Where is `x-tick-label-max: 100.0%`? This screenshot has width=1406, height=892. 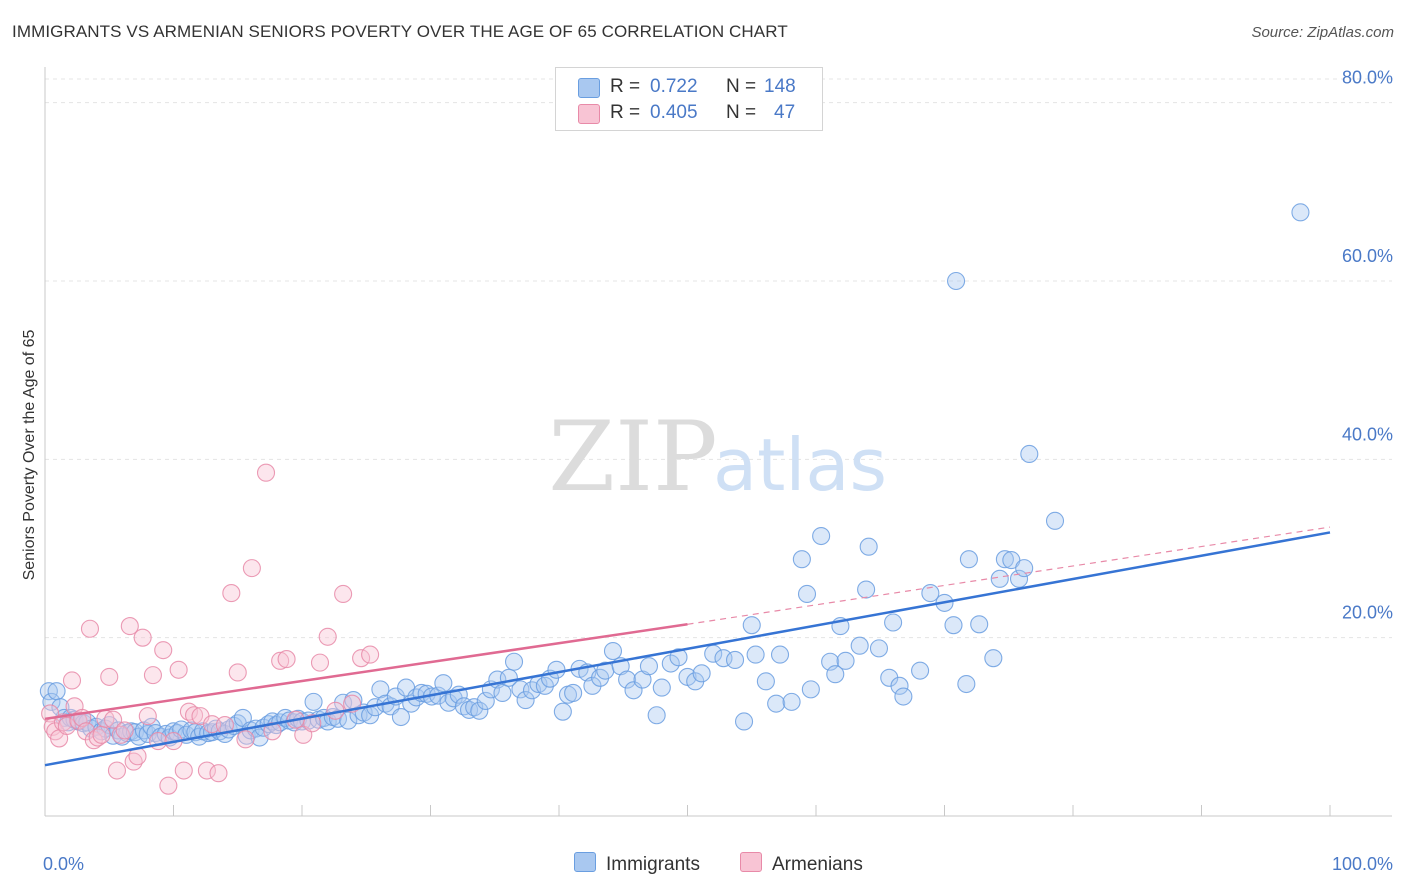 x-tick-label-max: 100.0% is located at coordinates (1362, 864).